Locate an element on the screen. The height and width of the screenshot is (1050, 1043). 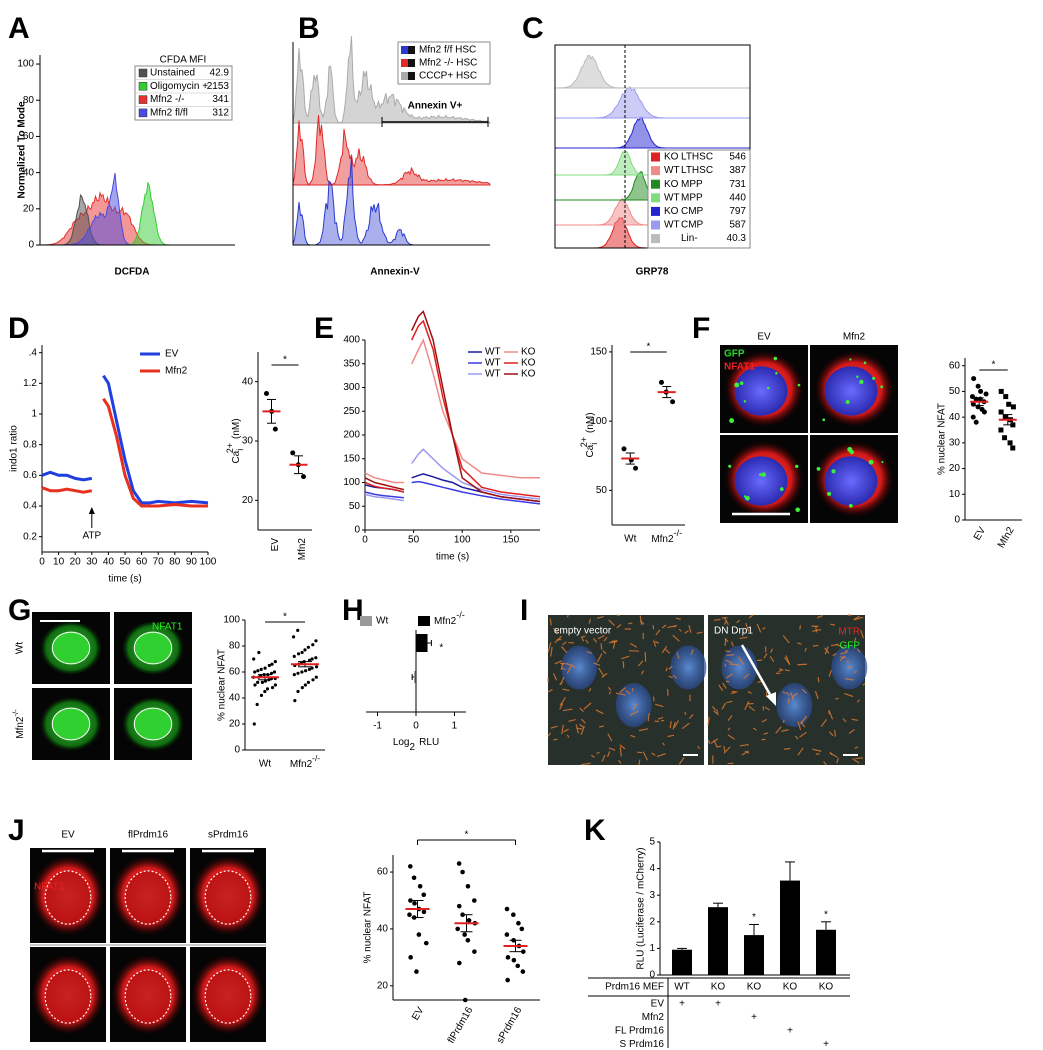
y-axis-label-part: (nM) is located at coordinates (236, 428).